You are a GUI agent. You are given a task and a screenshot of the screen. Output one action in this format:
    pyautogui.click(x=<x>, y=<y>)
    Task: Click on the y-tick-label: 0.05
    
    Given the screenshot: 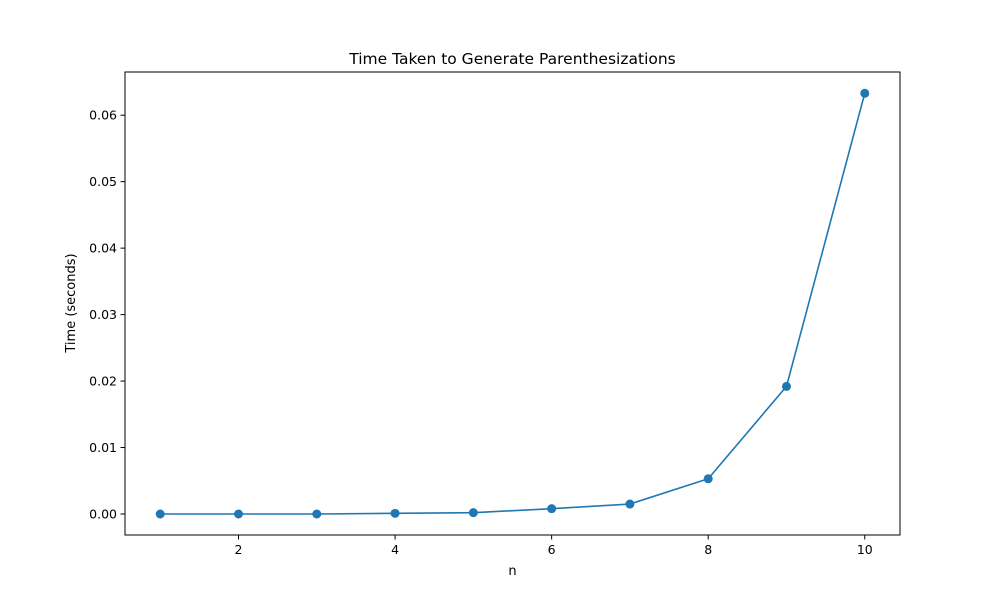 What is the action you would take?
    pyautogui.click(x=103, y=181)
    